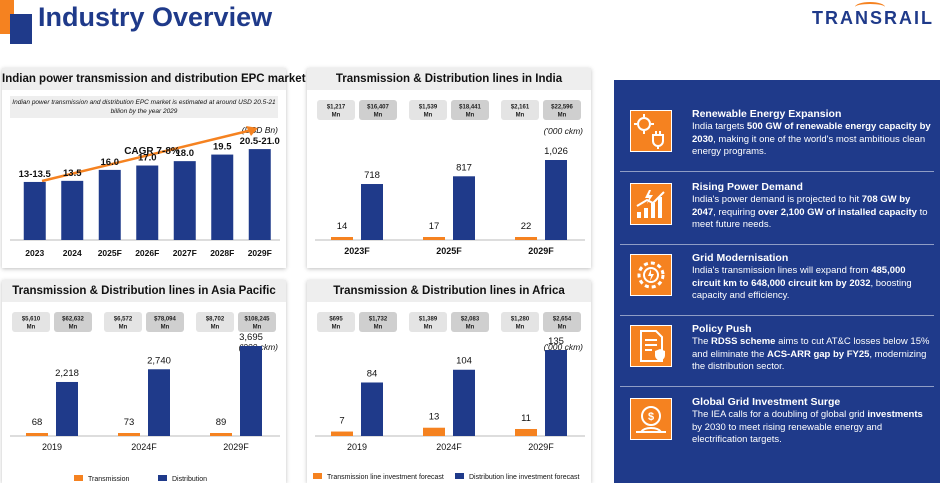 Image resolution: width=940 pixels, height=483 pixels. I want to click on data-label: 7, so click(341, 421).